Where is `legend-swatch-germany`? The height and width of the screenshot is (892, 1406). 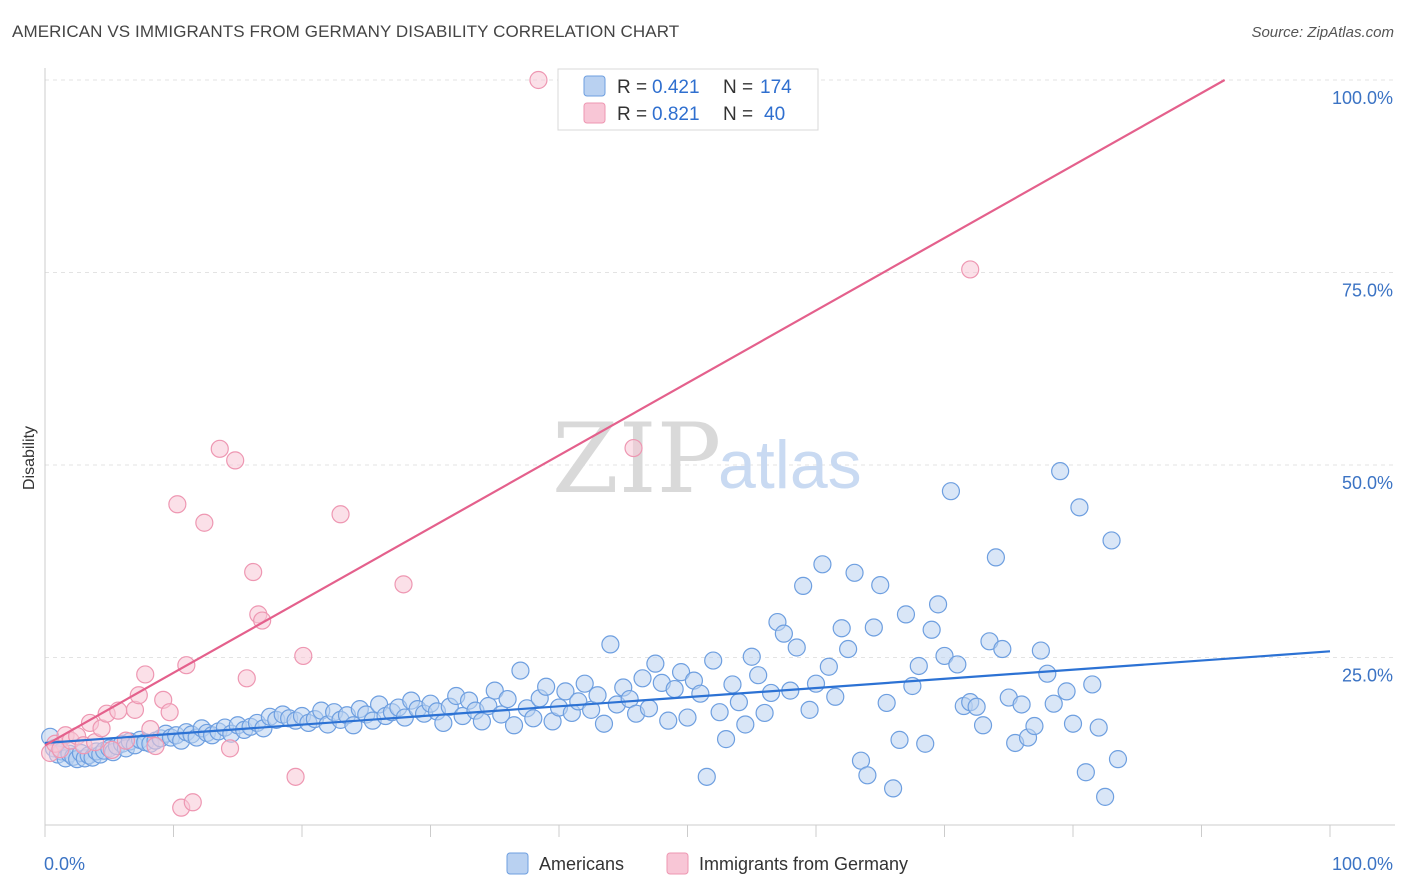 legend-swatch-germany is located at coordinates (594, 113).